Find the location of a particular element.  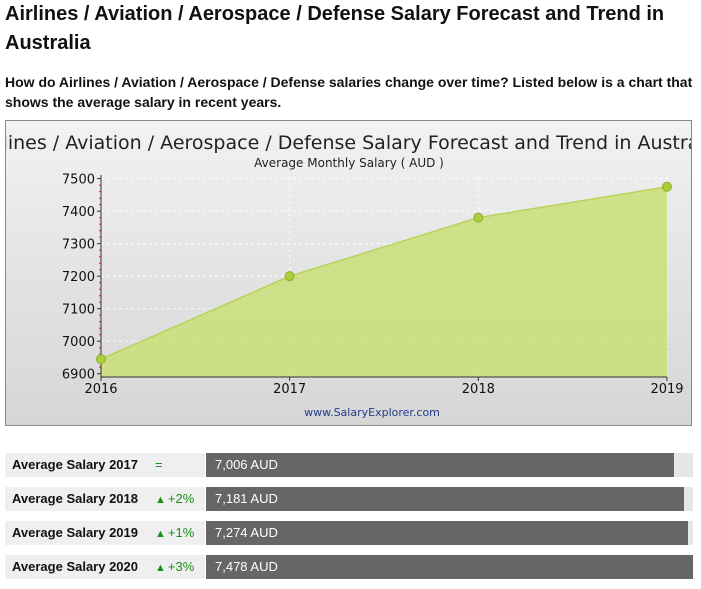

salary-row-track: 7,478 AUD is located at coordinates (449, 567).